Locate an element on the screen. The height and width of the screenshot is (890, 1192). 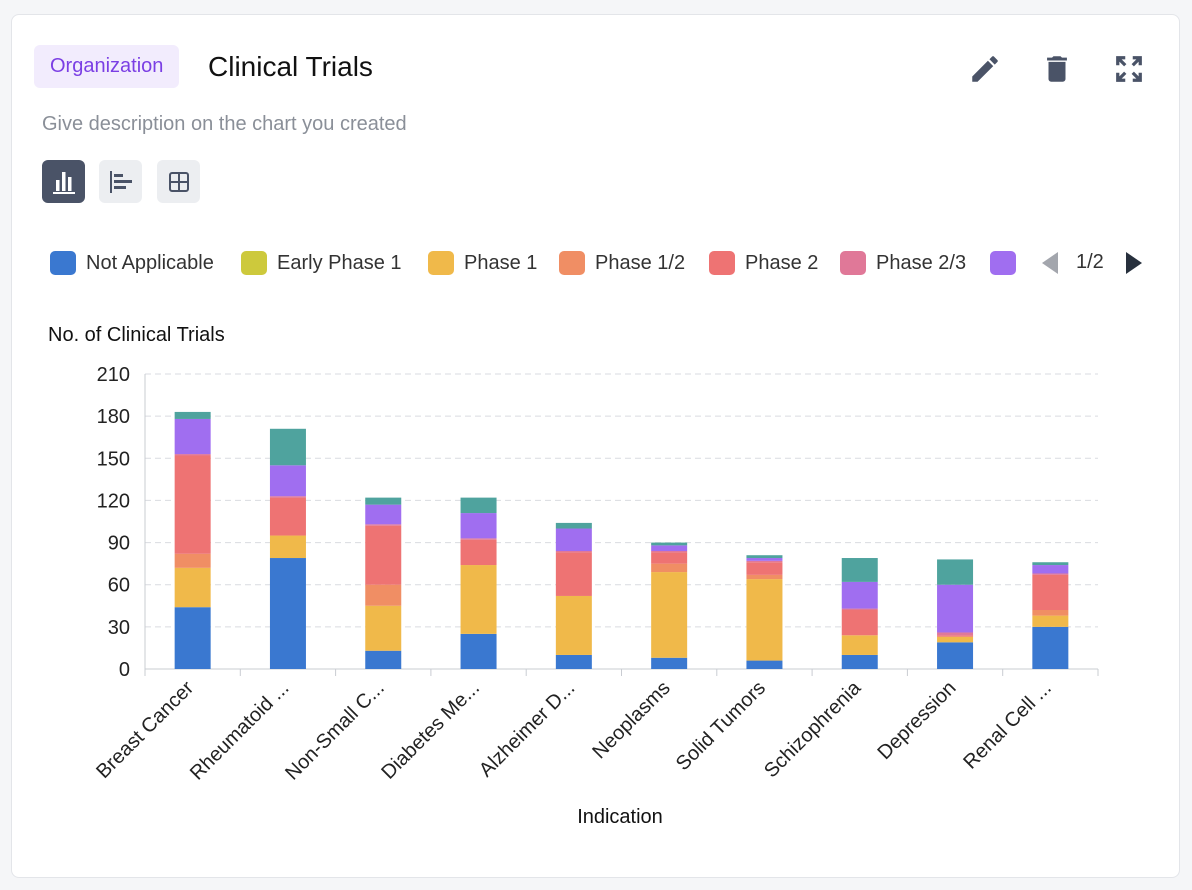
legend-label: Phase 2/3 is located at coordinates (921, 263).